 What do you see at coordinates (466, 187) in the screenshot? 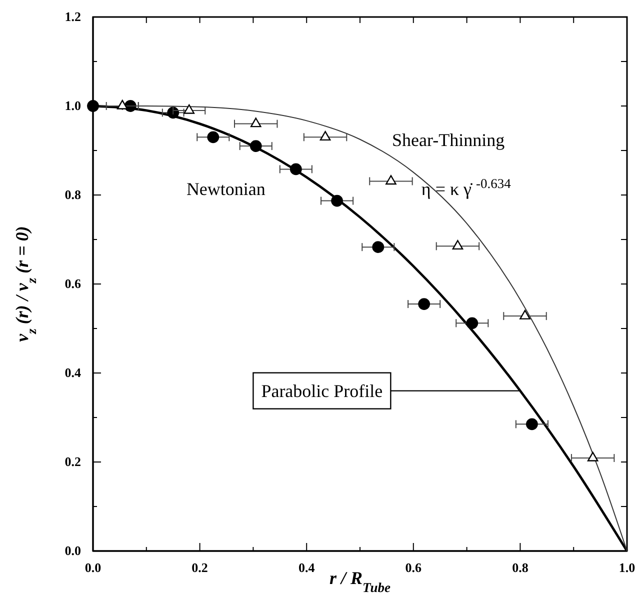
I see `annotation: η = κ γ̇ $^{-0.634}$` at bounding box center [466, 187].